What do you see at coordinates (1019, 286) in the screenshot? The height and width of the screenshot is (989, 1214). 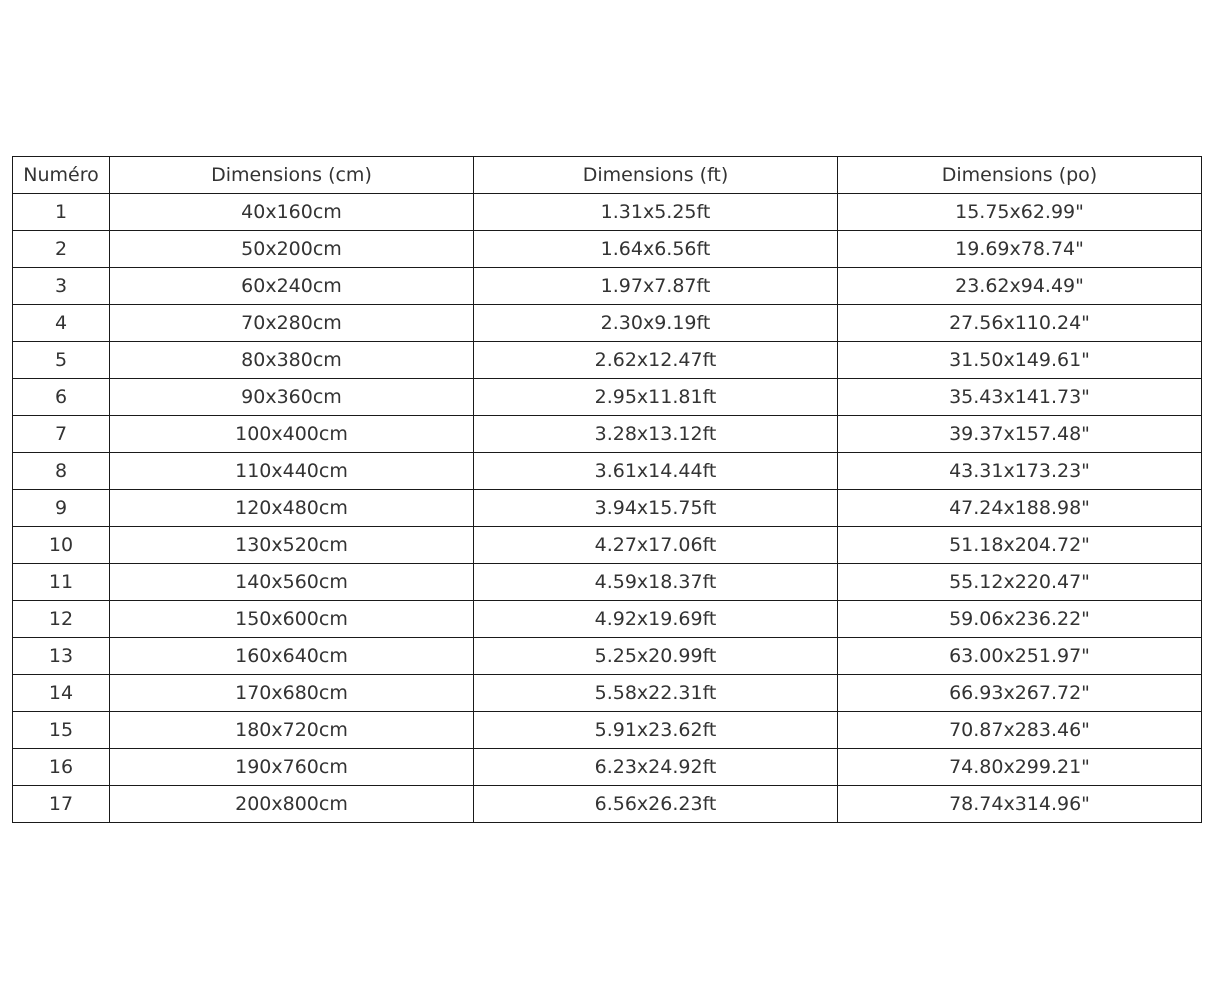 I see `cell-dimensions-in: 23.62x94.49"` at bounding box center [1019, 286].